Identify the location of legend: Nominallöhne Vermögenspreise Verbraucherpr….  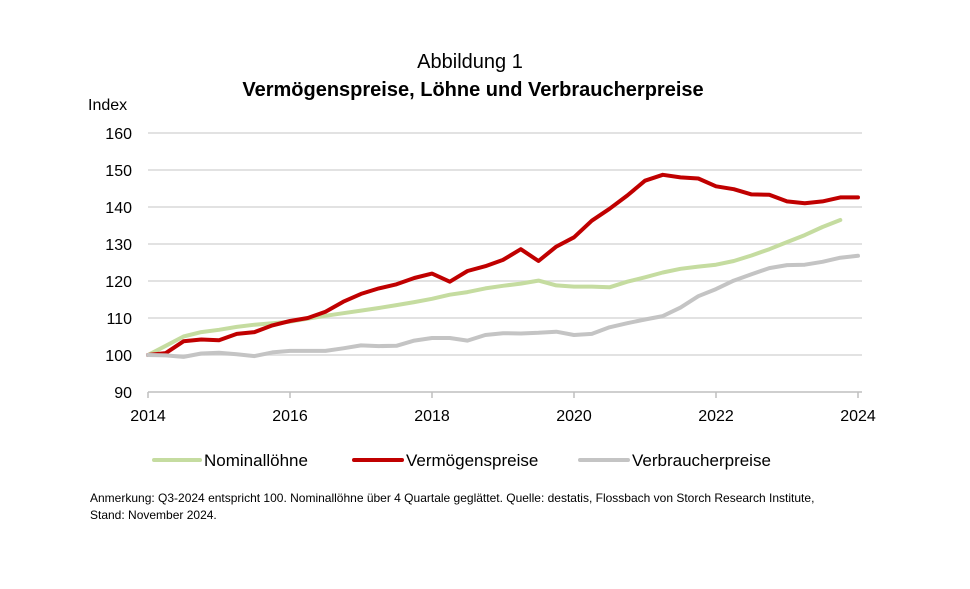
(461, 460).